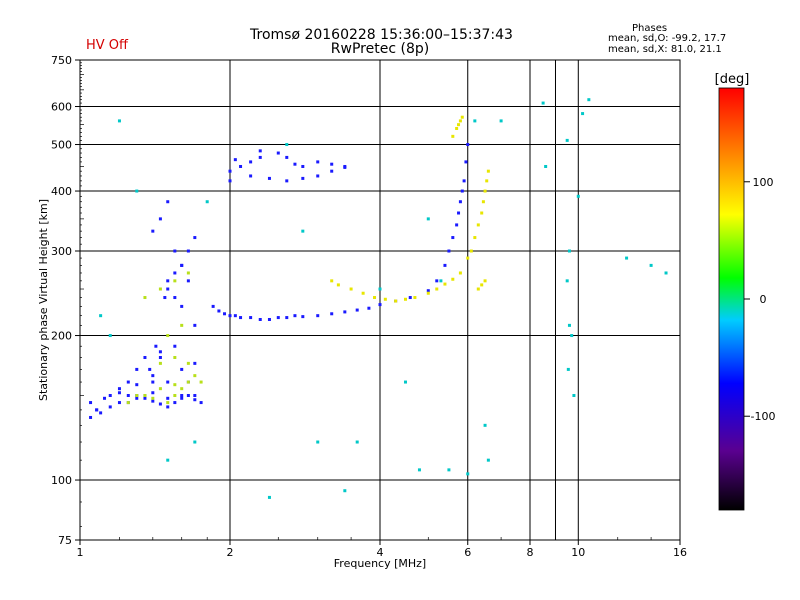  I want to click on y-axis-label: Stationary phase Virtual Height [km], so click(43, 300).